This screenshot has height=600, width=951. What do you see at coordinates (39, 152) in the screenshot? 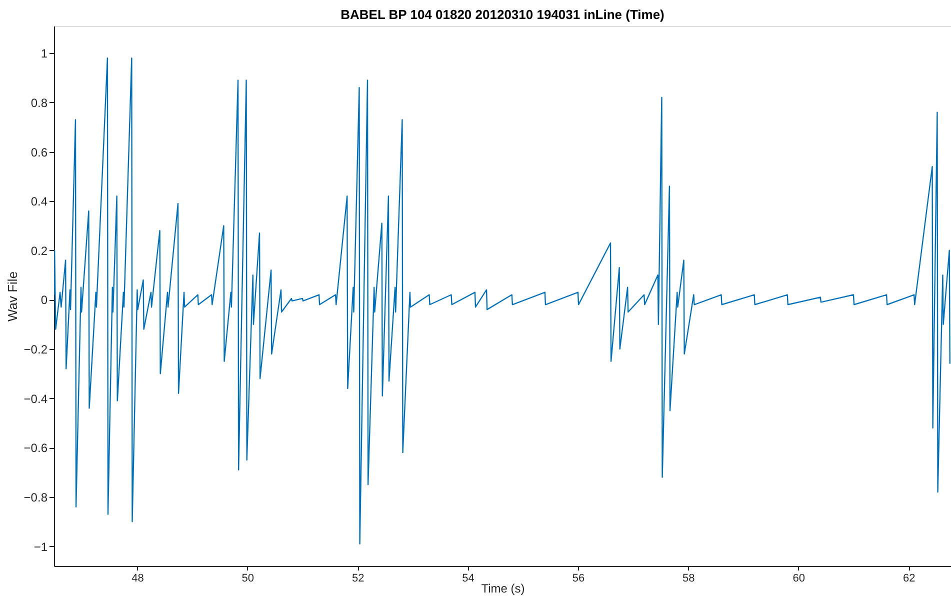
I see `y-tick-label: 0.6` at bounding box center [39, 152].